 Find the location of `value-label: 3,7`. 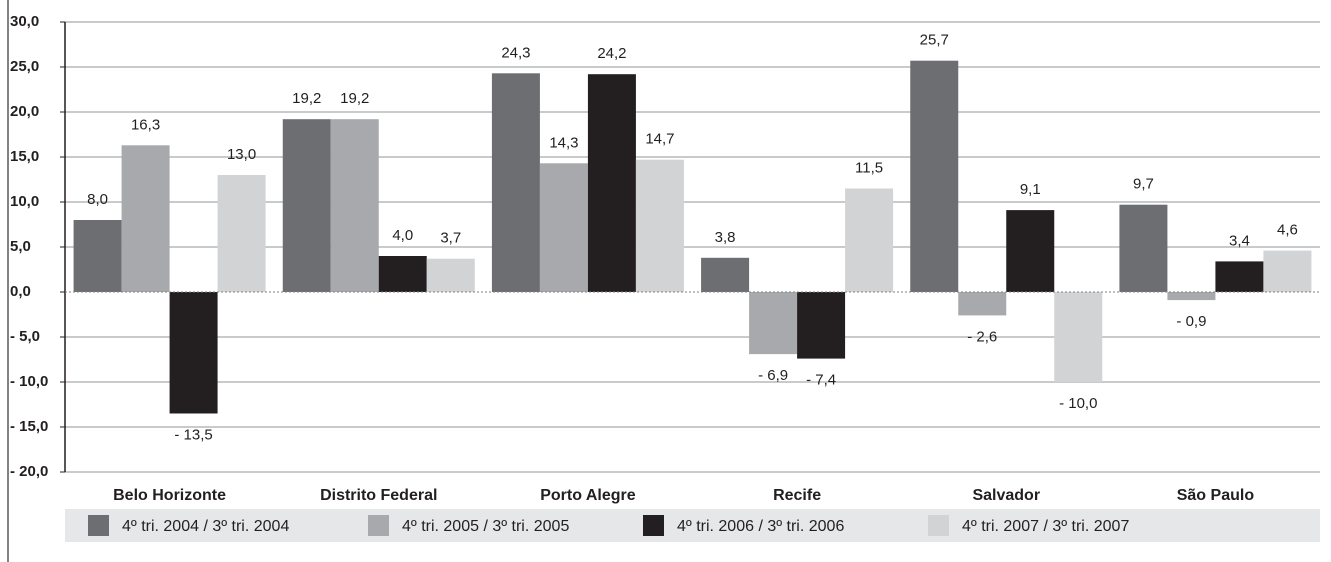

value-label: 3,7 is located at coordinates (450, 238).